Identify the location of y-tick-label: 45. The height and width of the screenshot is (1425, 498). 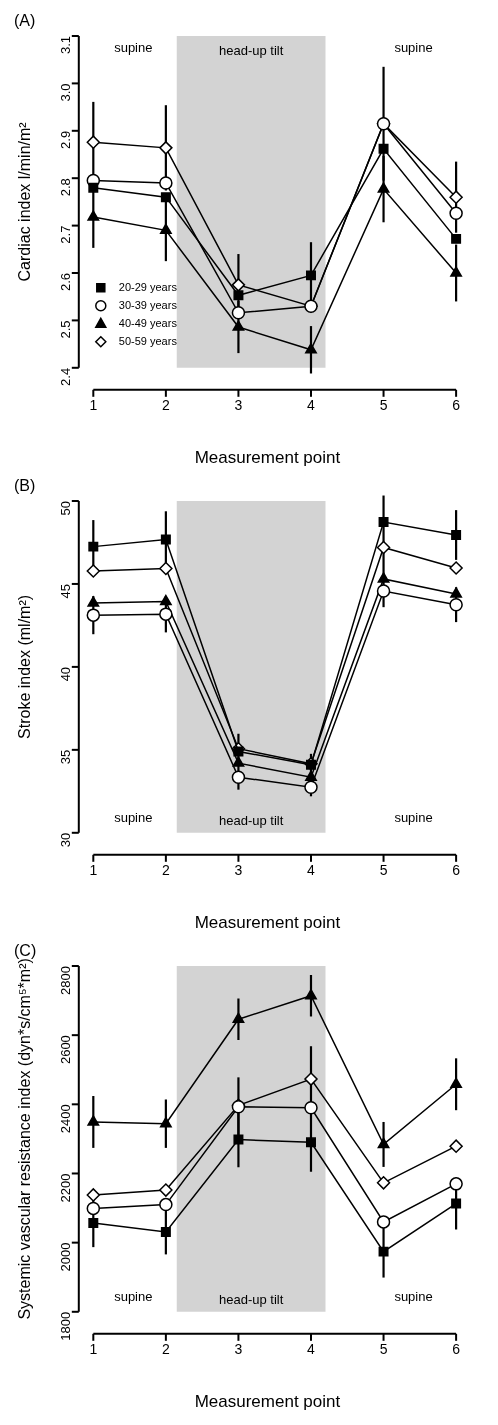
(66, 591).